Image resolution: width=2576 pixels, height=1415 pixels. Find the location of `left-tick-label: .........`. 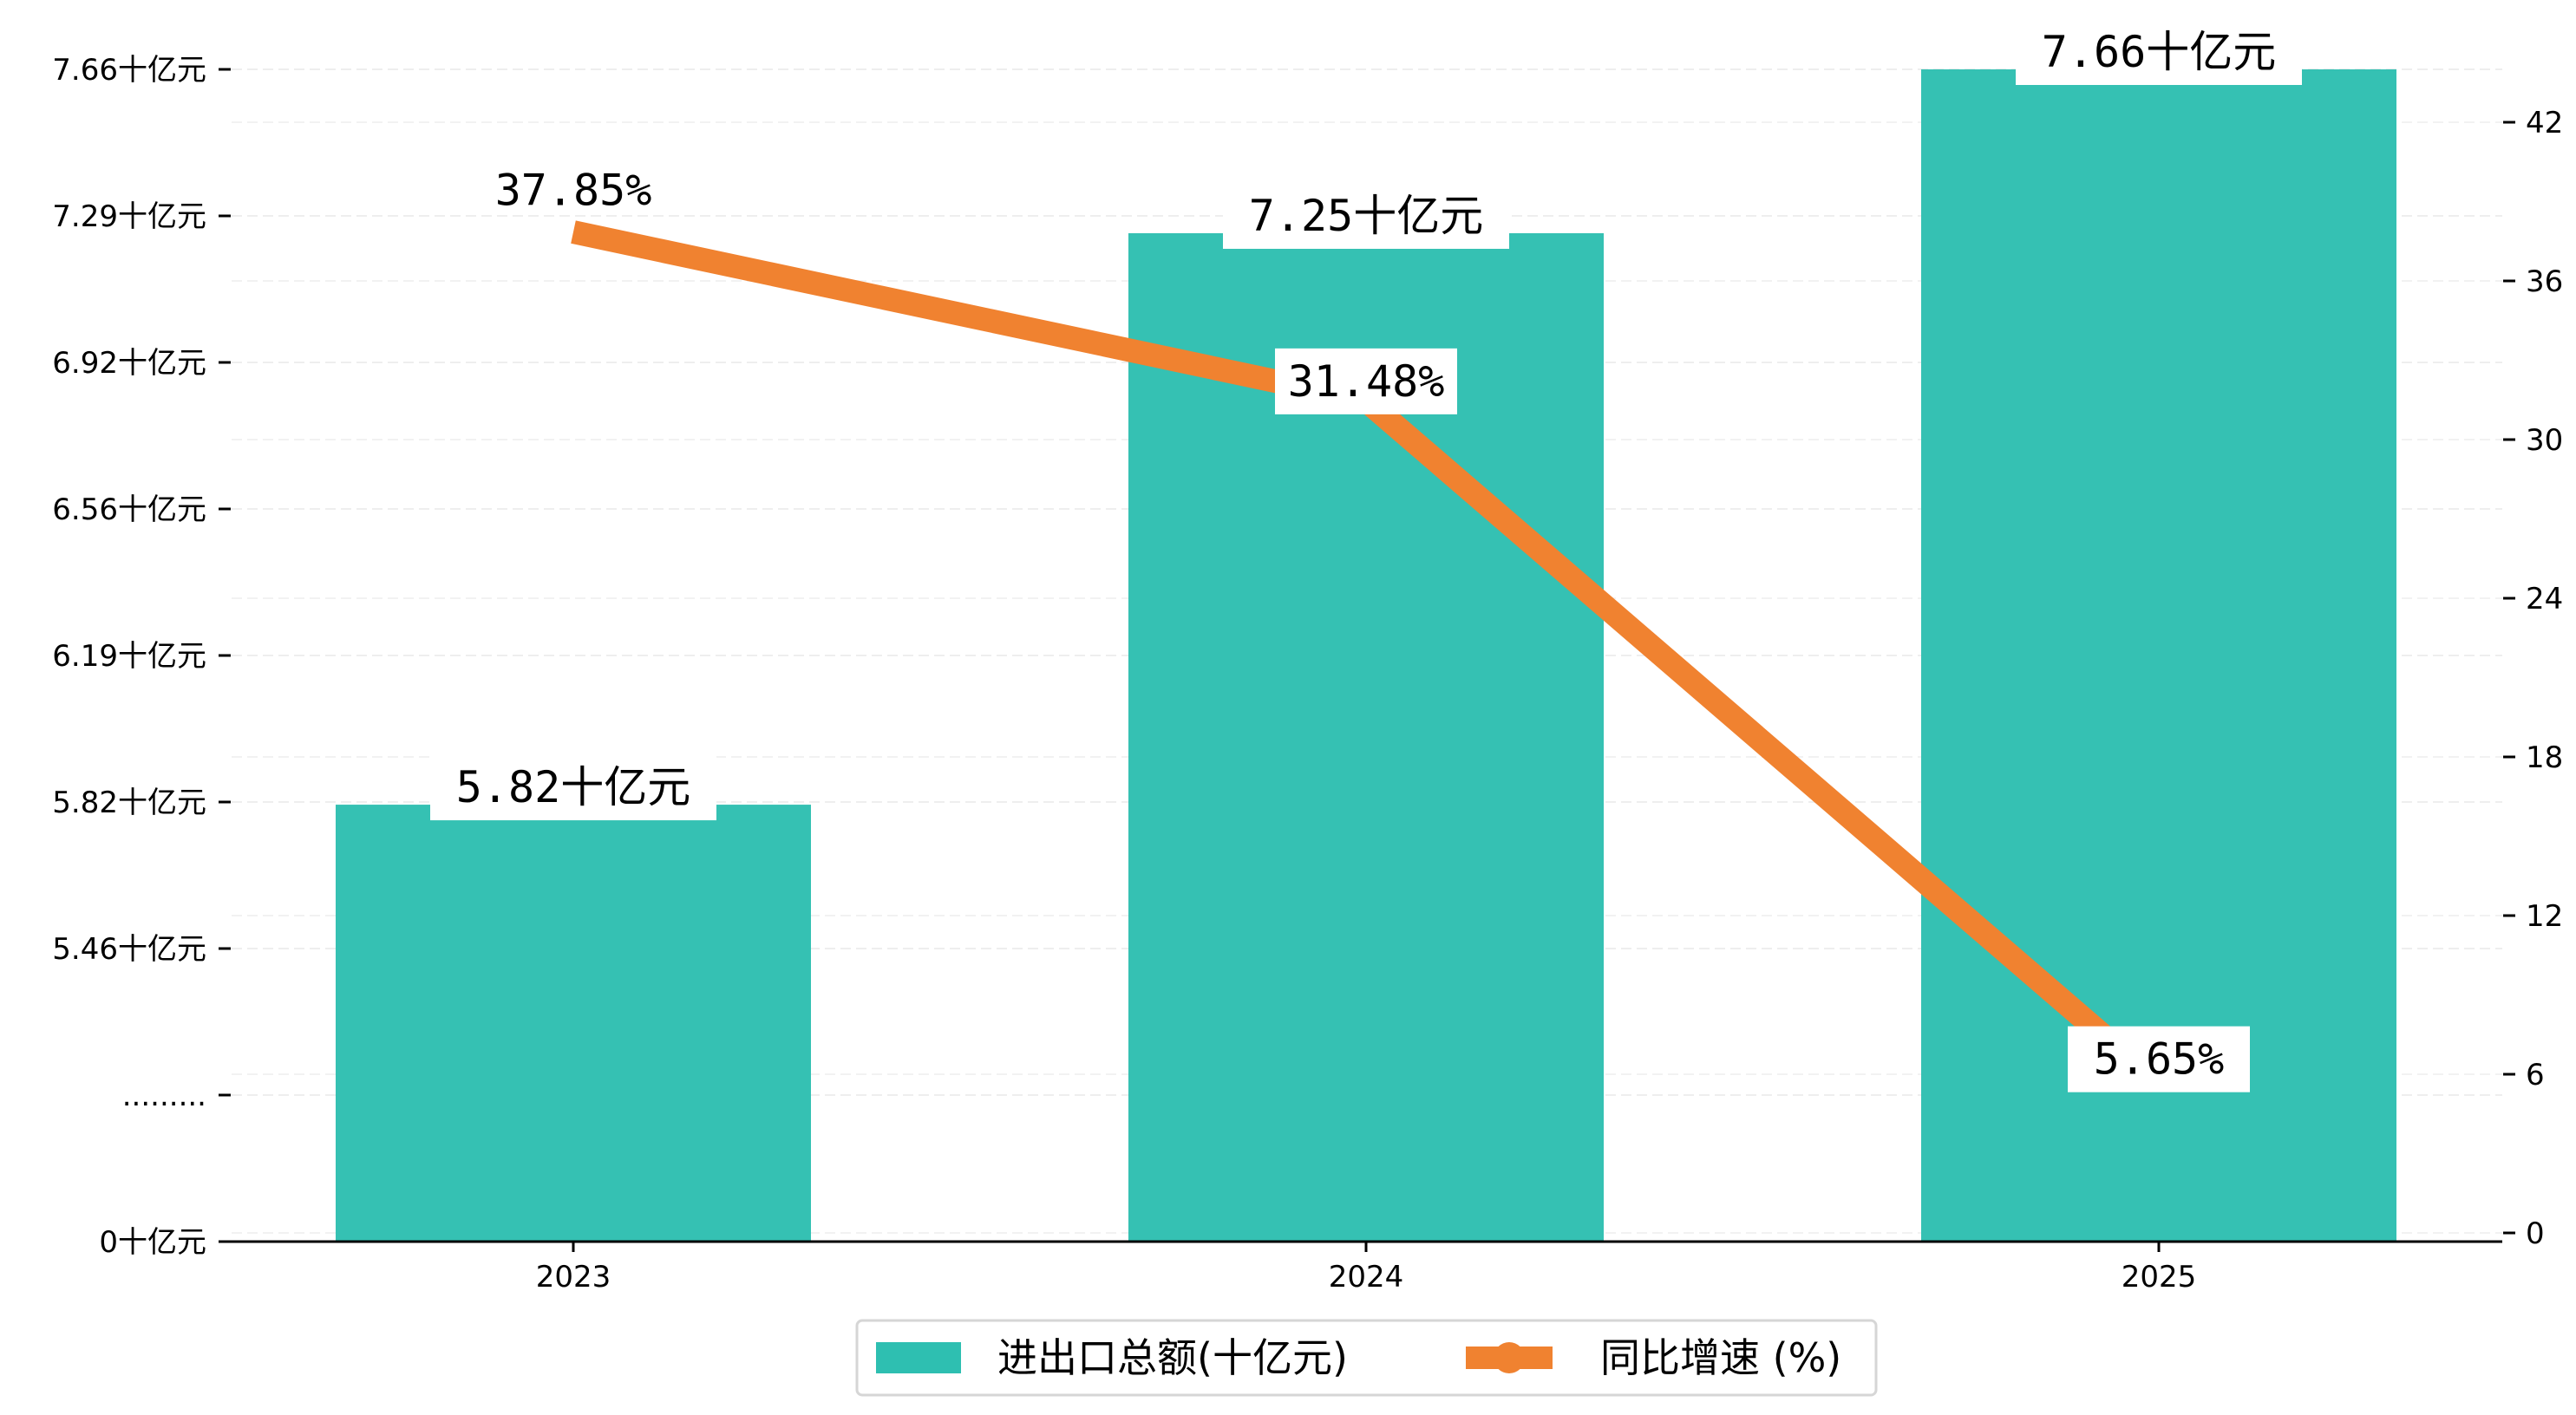

left-tick-label: ......... is located at coordinates (164, 1096).